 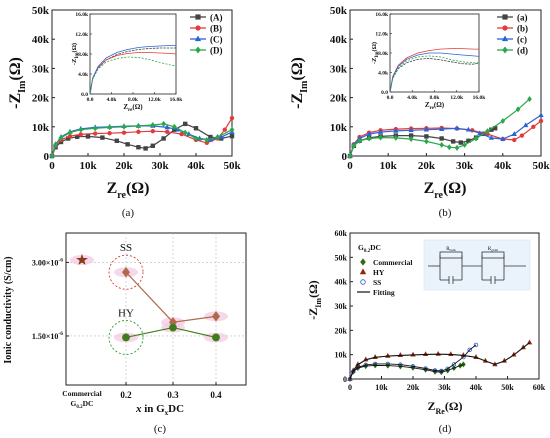 What do you see at coordinates (47, 262) in the screenshot?
I see `panel-c-y-tick-label: 3.00×10⁻⁶` at bounding box center [47, 262].